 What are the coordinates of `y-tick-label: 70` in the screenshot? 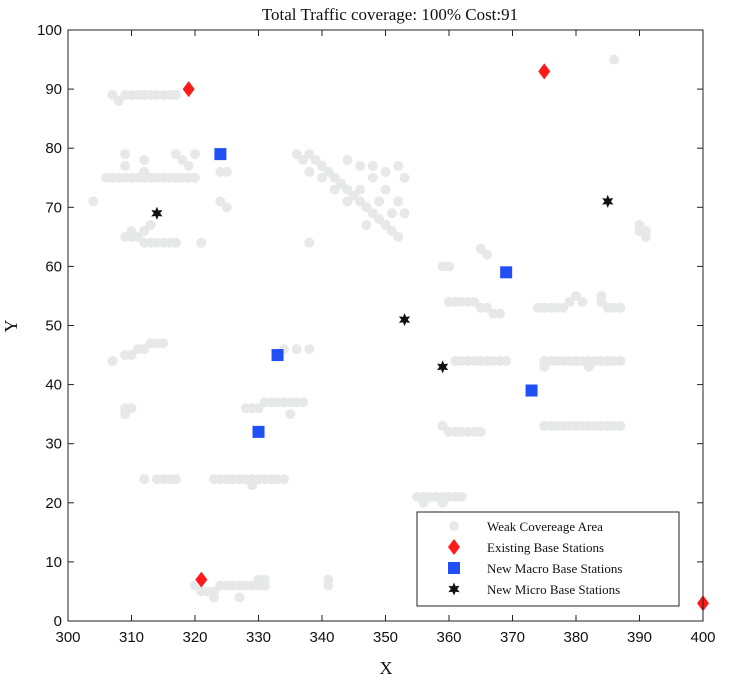 It's located at (53, 207).